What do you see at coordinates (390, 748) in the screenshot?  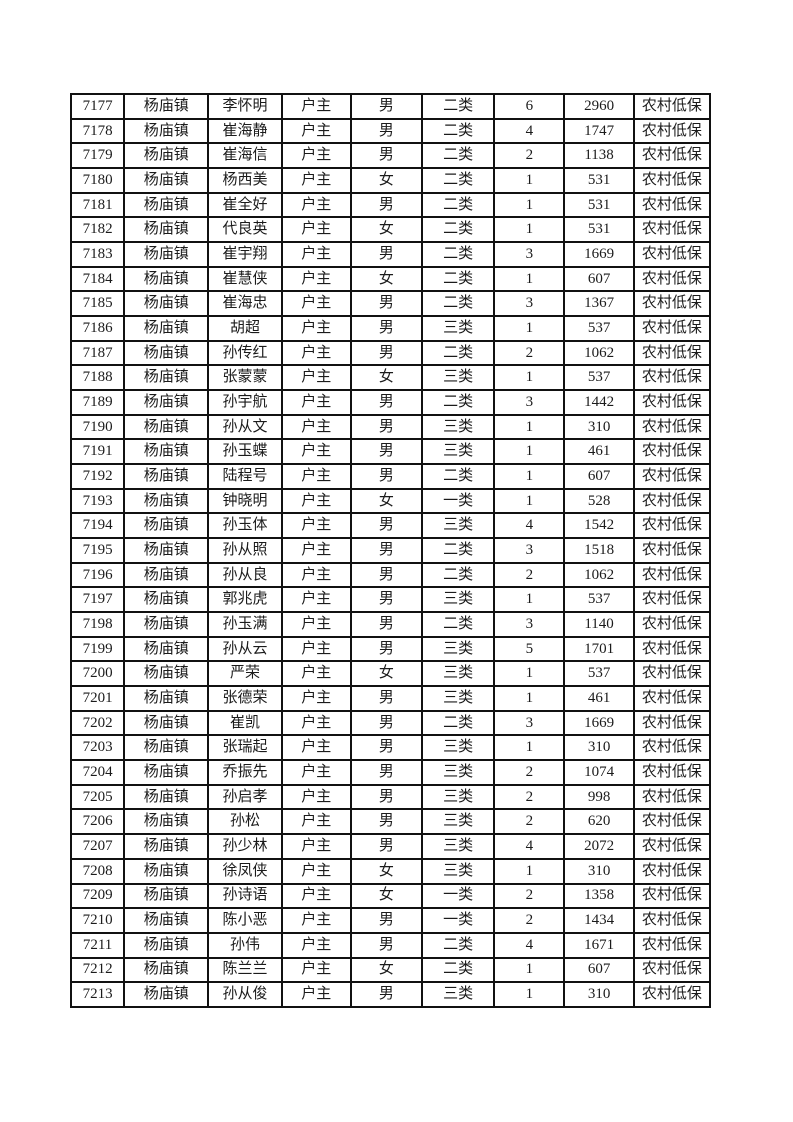 I see `table-row: 7203 杨庙镇 张瑞起 户主男三类 1 310 农村低保` at bounding box center [390, 748].